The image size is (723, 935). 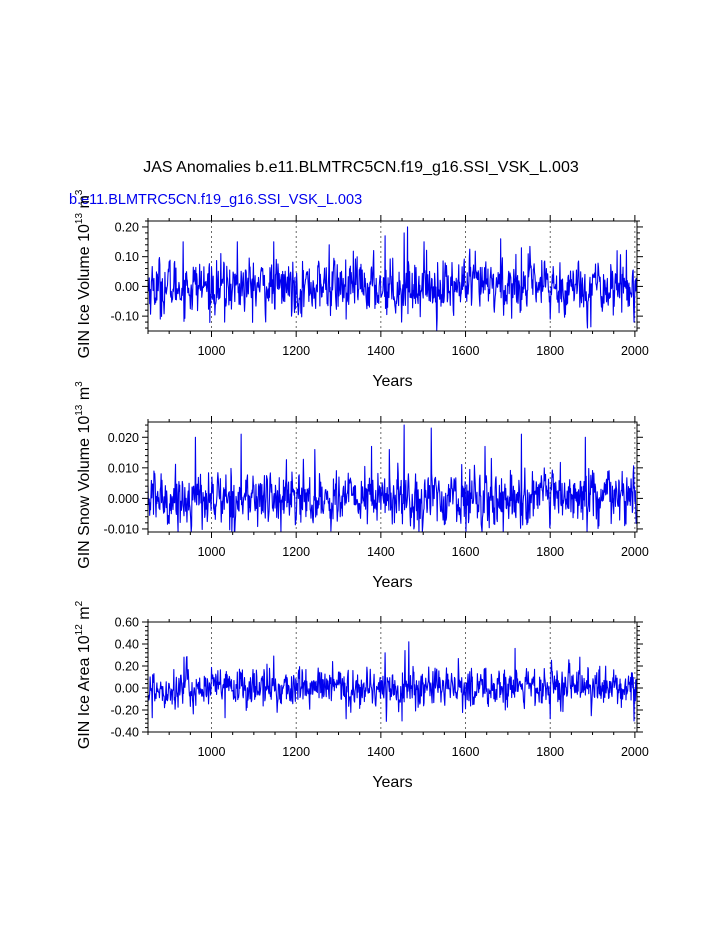 I want to click on y-tick-label: -0.10, so click(x=125, y=317).